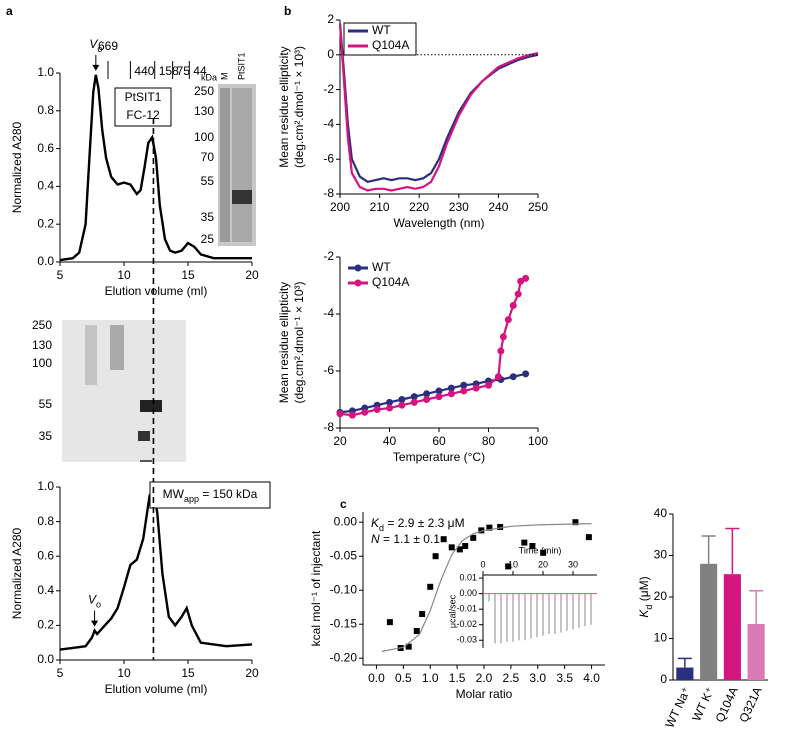 Image resolution: width=788 pixels, height=730 pixels. What do you see at coordinates (45, 521) in the screenshot?
I see `y-tick-label: 0.8` at bounding box center [45, 521].